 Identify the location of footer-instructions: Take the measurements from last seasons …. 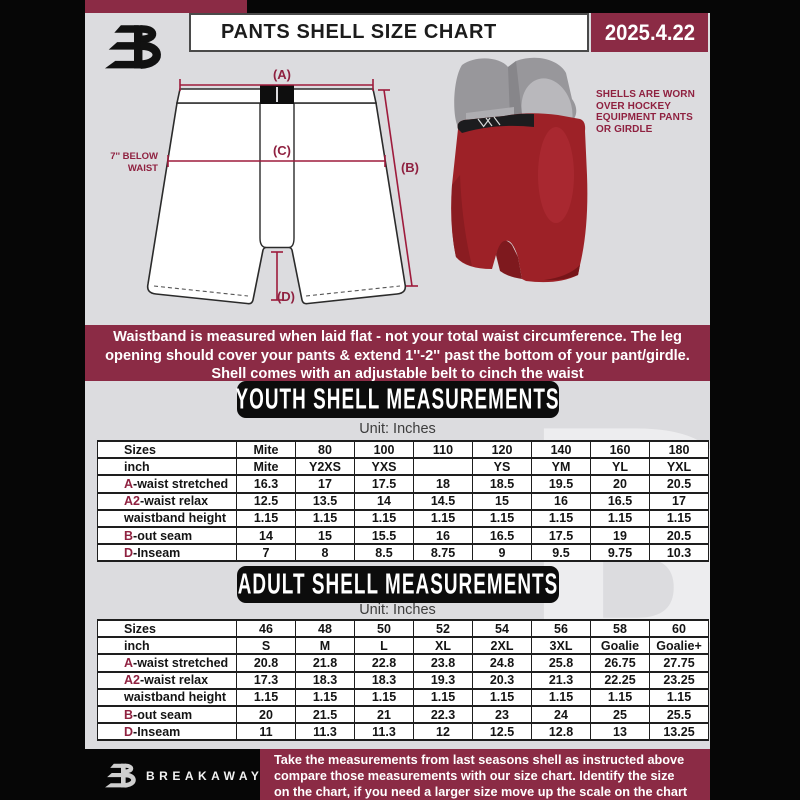
(485, 774).